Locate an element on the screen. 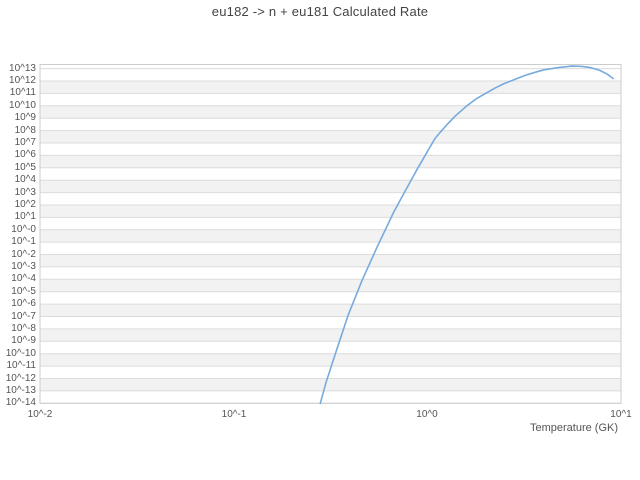 This screenshot has width=640, height=480. y-tick-label: 10^9 is located at coordinates (25, 117).